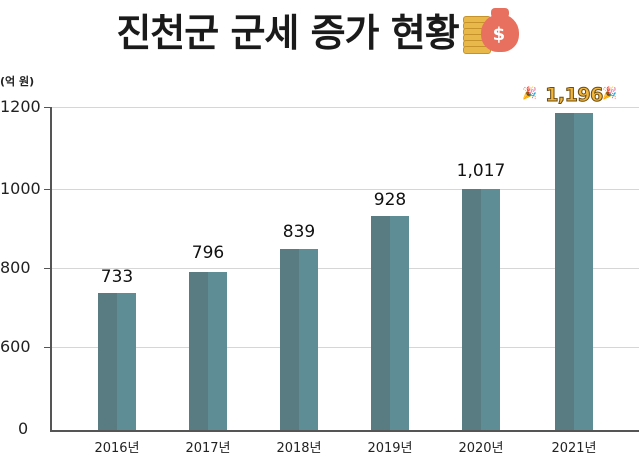  I want to click on y-tick-label: 1000, so click(20, 188).